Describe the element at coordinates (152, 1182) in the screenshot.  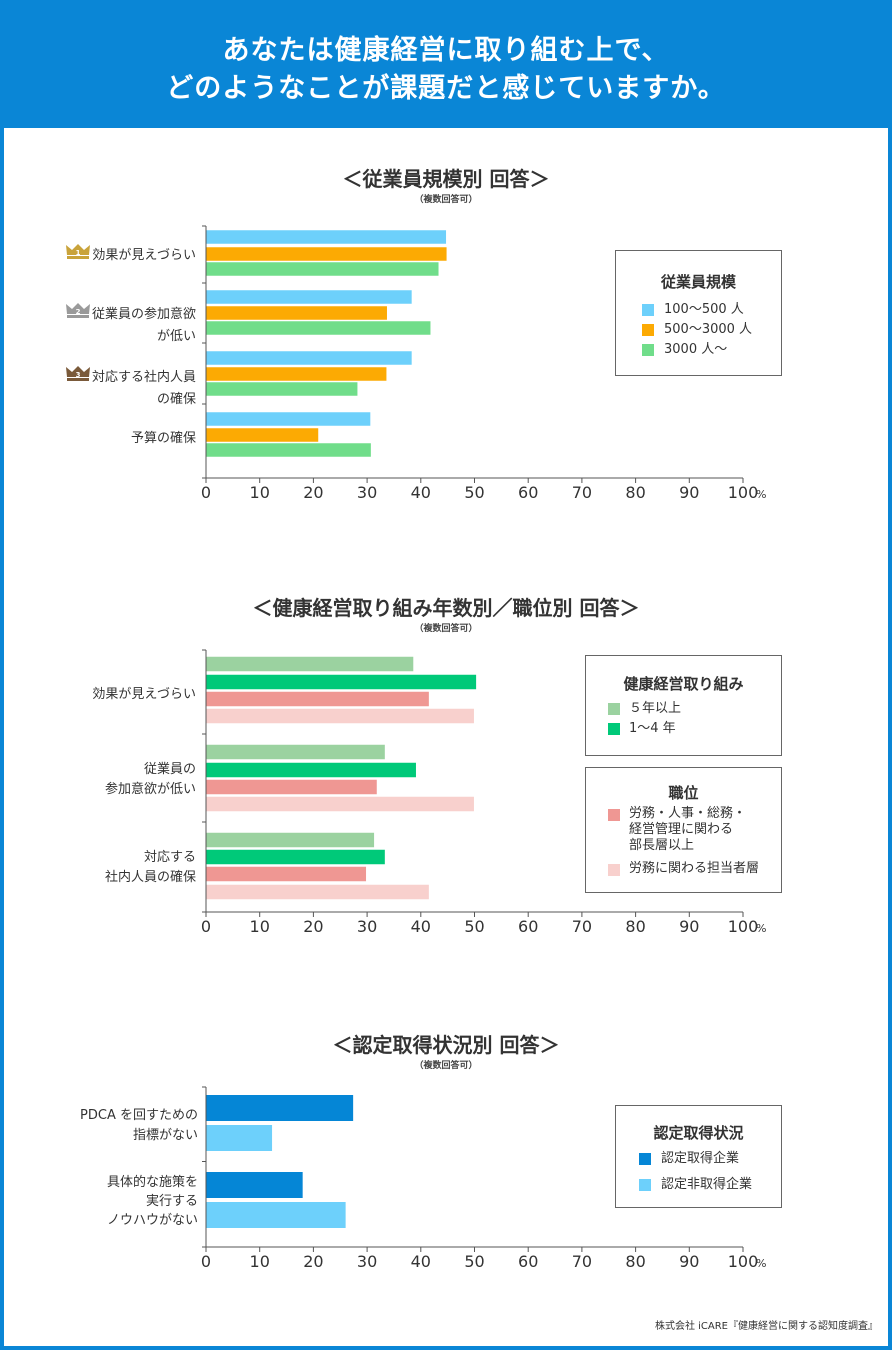
I see `category-label: 具体的な施策を` at that location.